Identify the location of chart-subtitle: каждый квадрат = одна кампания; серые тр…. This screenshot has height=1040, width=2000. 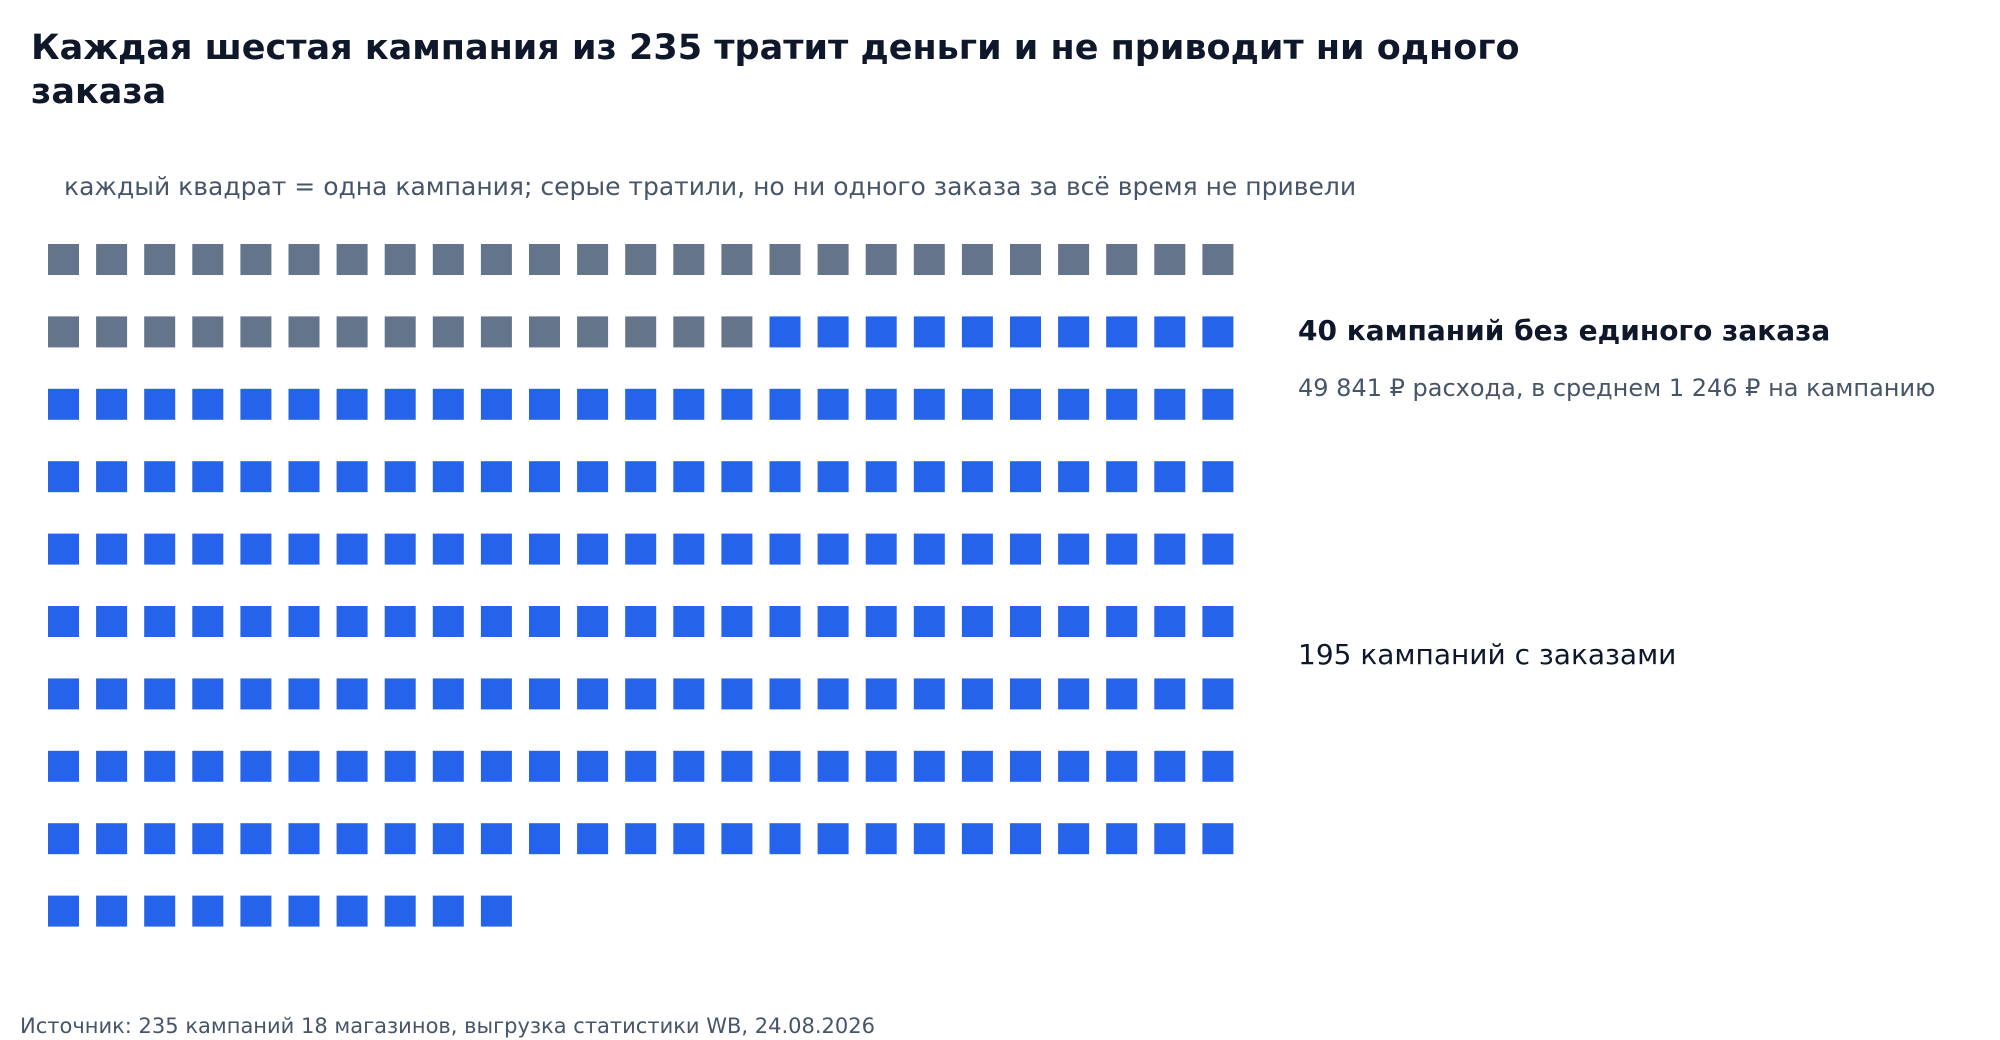
(710, 186).